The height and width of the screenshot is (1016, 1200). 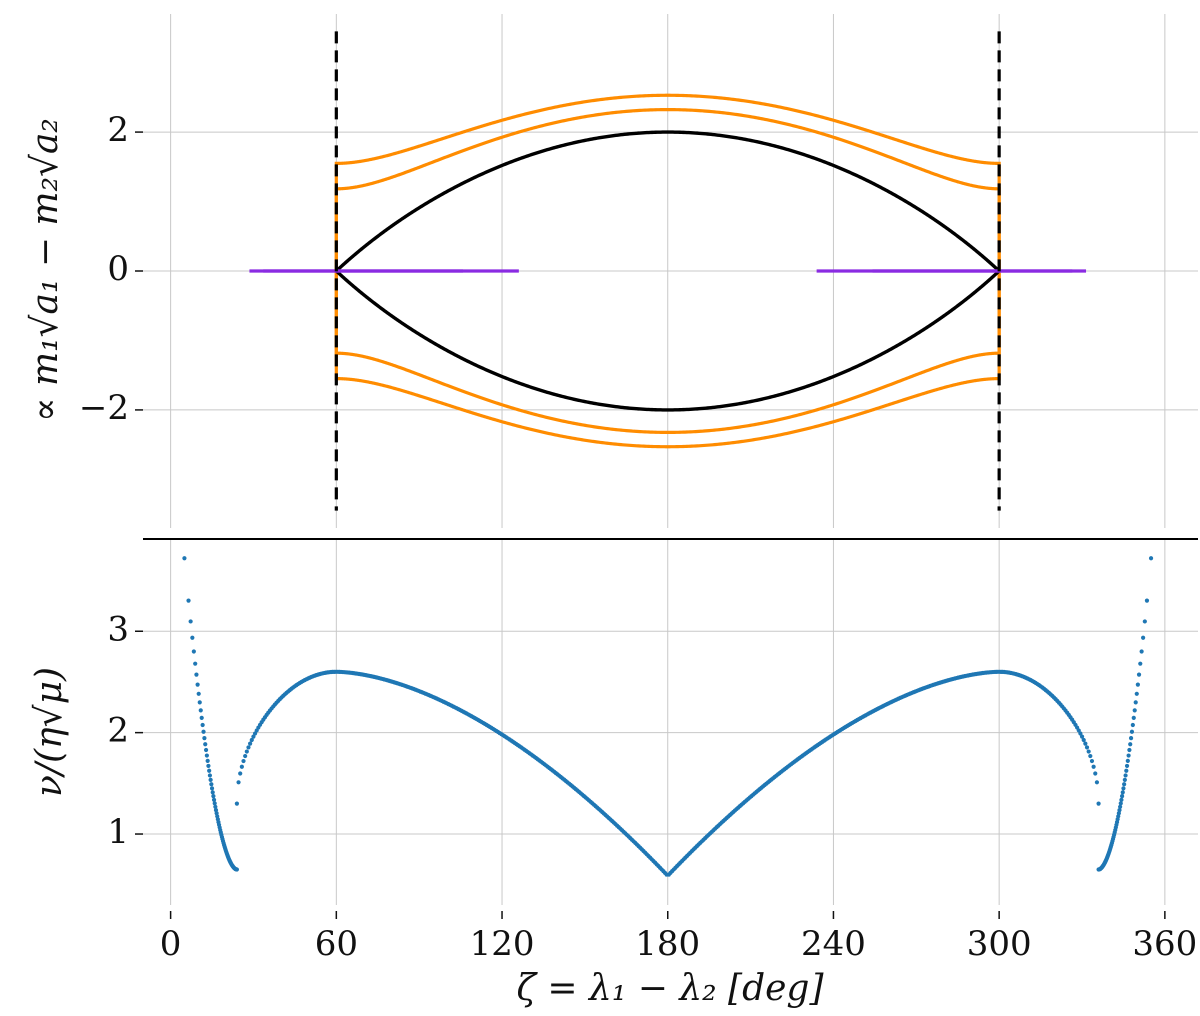 What do you see at coordinates (118, 731) in the screenshot?
I see `bottom-y-tick-label: 2` at bounding box center [118, 731].